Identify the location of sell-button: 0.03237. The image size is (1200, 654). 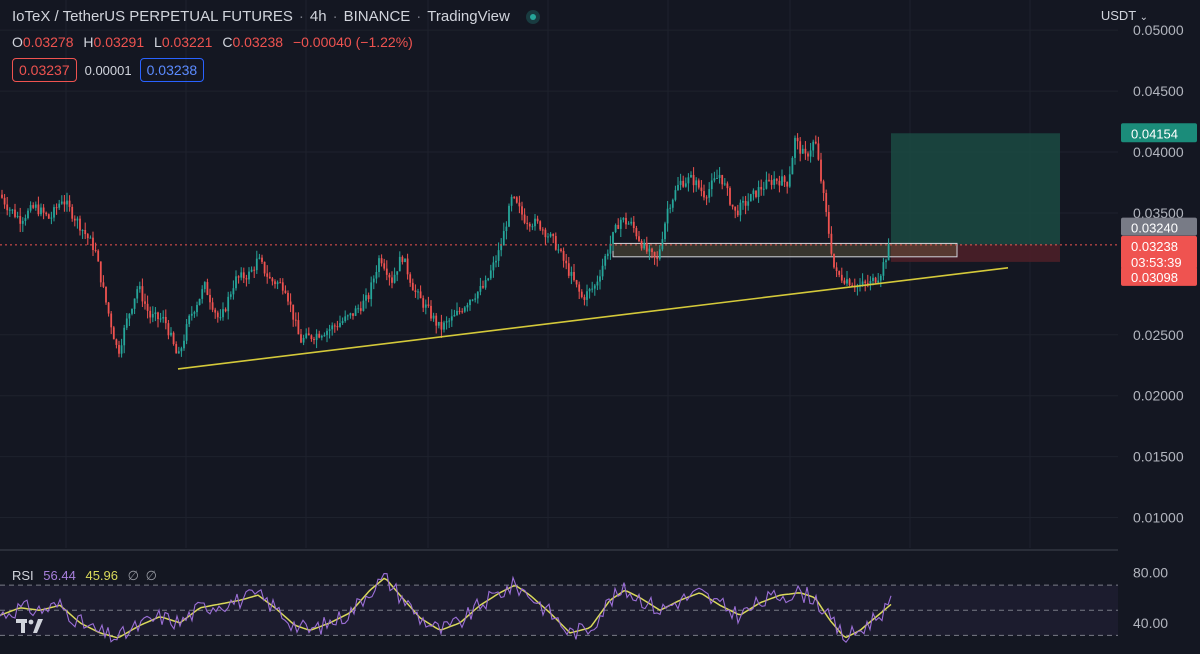
(44, 70).